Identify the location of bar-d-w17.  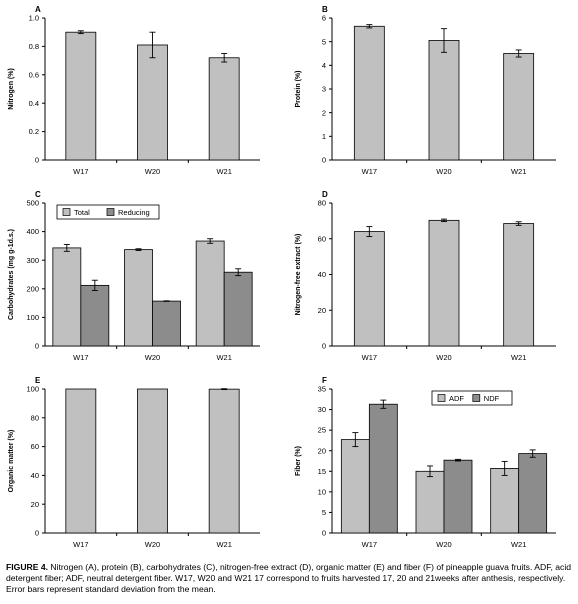
(369, 289).